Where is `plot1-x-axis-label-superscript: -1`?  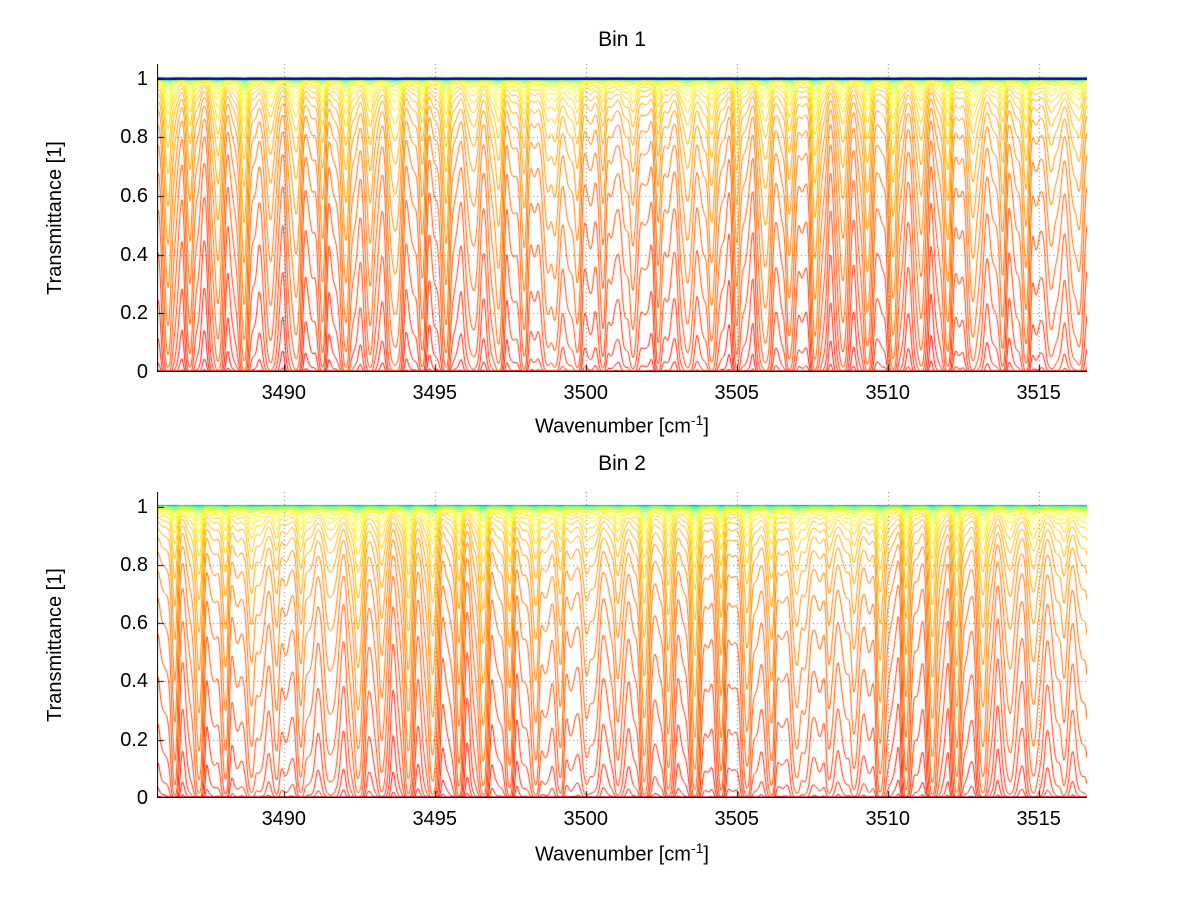
plot1-x-axis-label-superscript: -1 is located at coordinates (697, 420).